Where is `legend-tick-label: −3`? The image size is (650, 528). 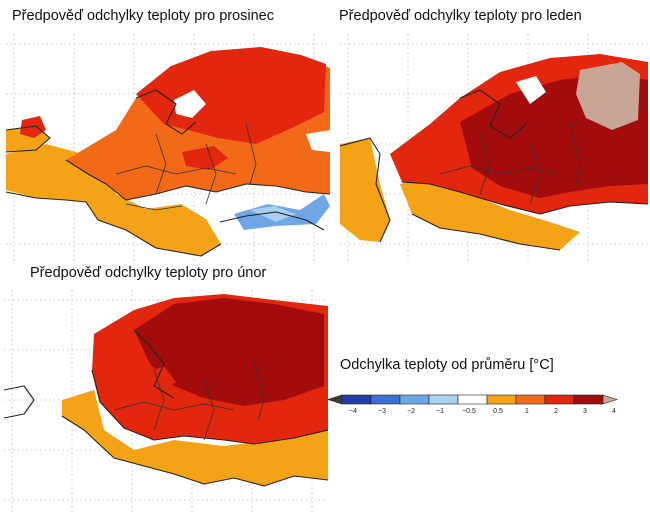 legend-tick-label: −3 is located at coordinates (382, 411).